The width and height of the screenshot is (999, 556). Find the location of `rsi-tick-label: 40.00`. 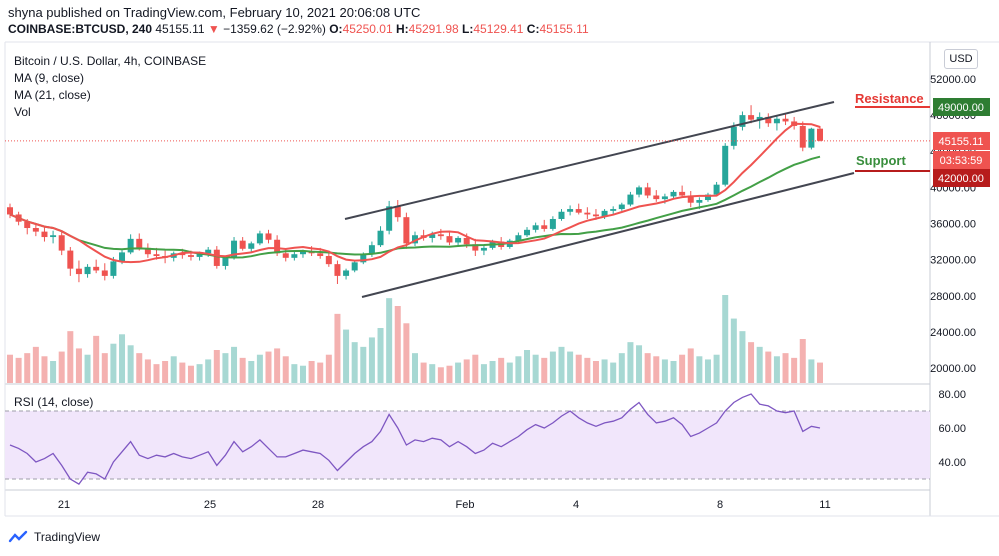

rsi-tick-label: 40.00 is located at coordinates (952, 463).